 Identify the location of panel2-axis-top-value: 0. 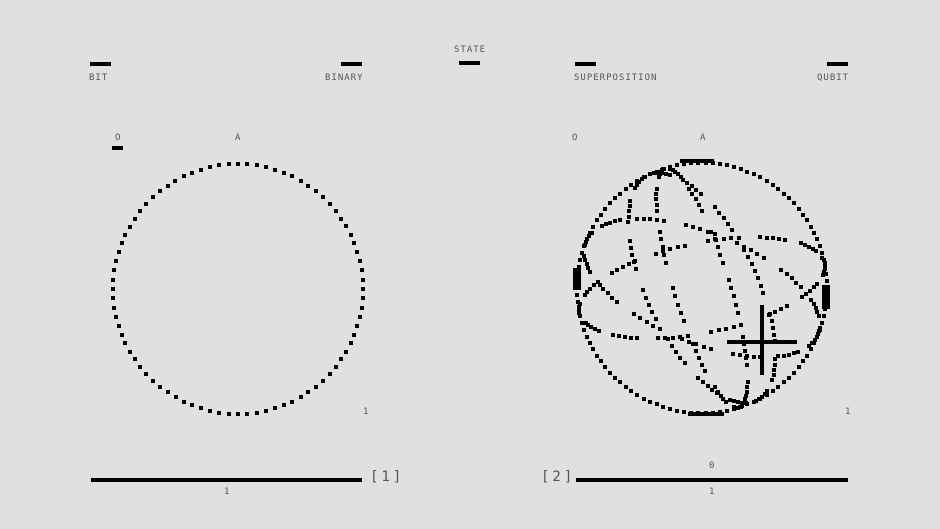
(712, 466).